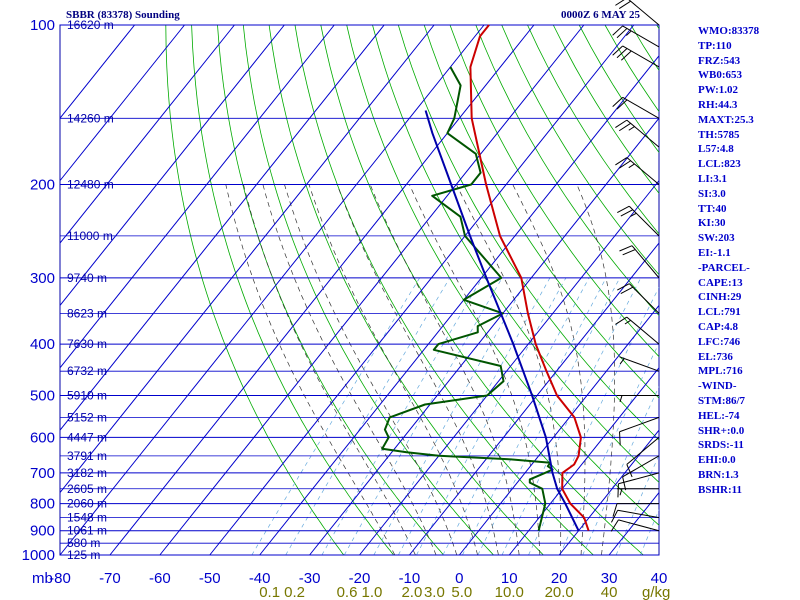 The width and height of the screenshot is (800, 600). What do you see at coordinates (509, 578) in the screenshot?
I see `temperature-tick-label: 10` at bounding box center [509, 578].